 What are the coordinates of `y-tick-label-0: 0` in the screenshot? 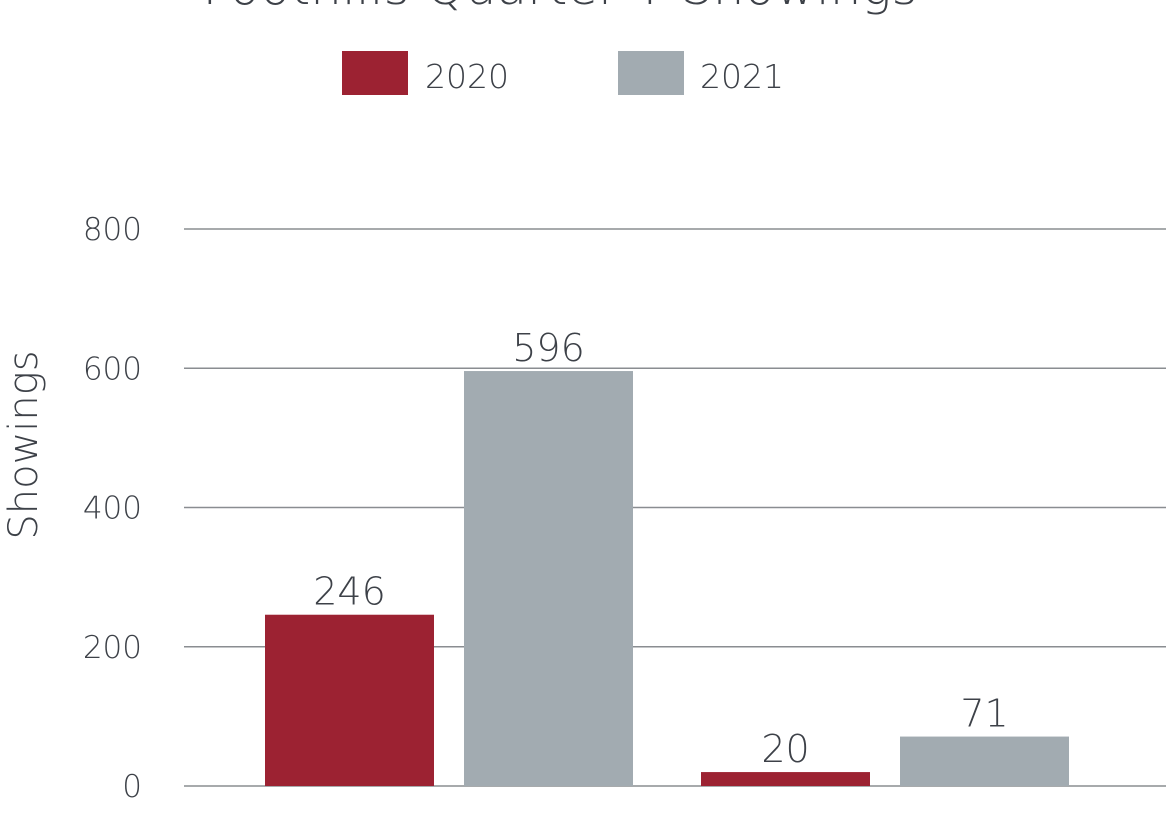 It's located at (132, 787).